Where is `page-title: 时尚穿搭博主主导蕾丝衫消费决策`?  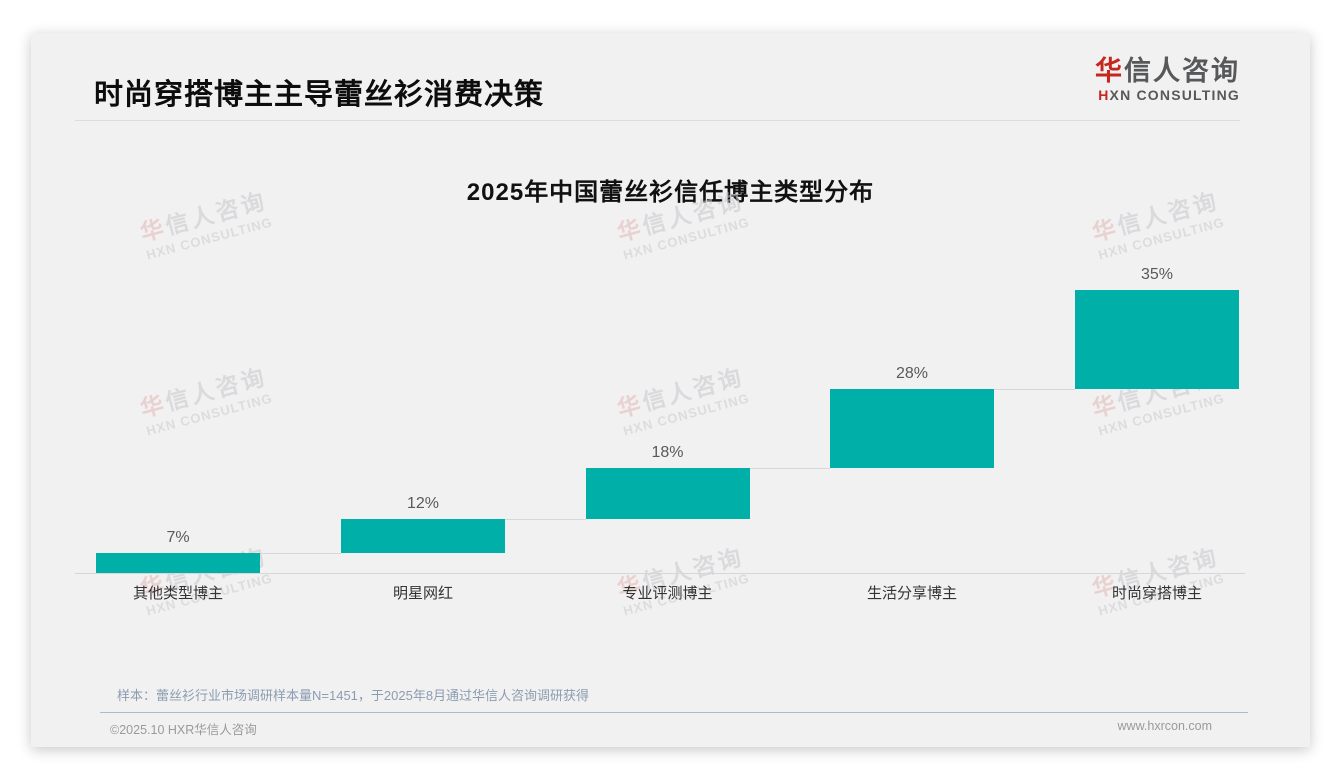
page-title: 时尚穿搭博主主导蕾丝衫消费决策 is located at coordinates (319, 95).